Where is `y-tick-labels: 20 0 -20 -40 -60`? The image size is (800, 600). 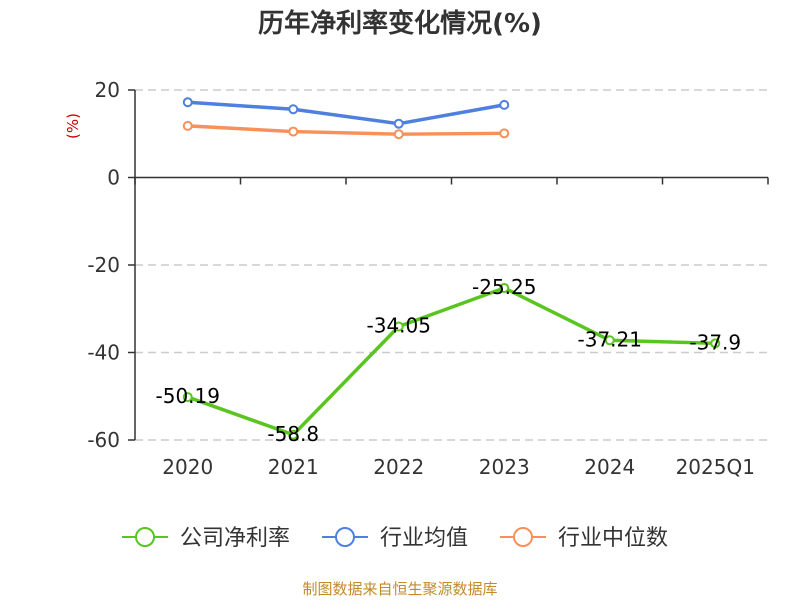
y-tick-labels: 20 0 -20 -40 -60 is located at coordinates (103, 265).